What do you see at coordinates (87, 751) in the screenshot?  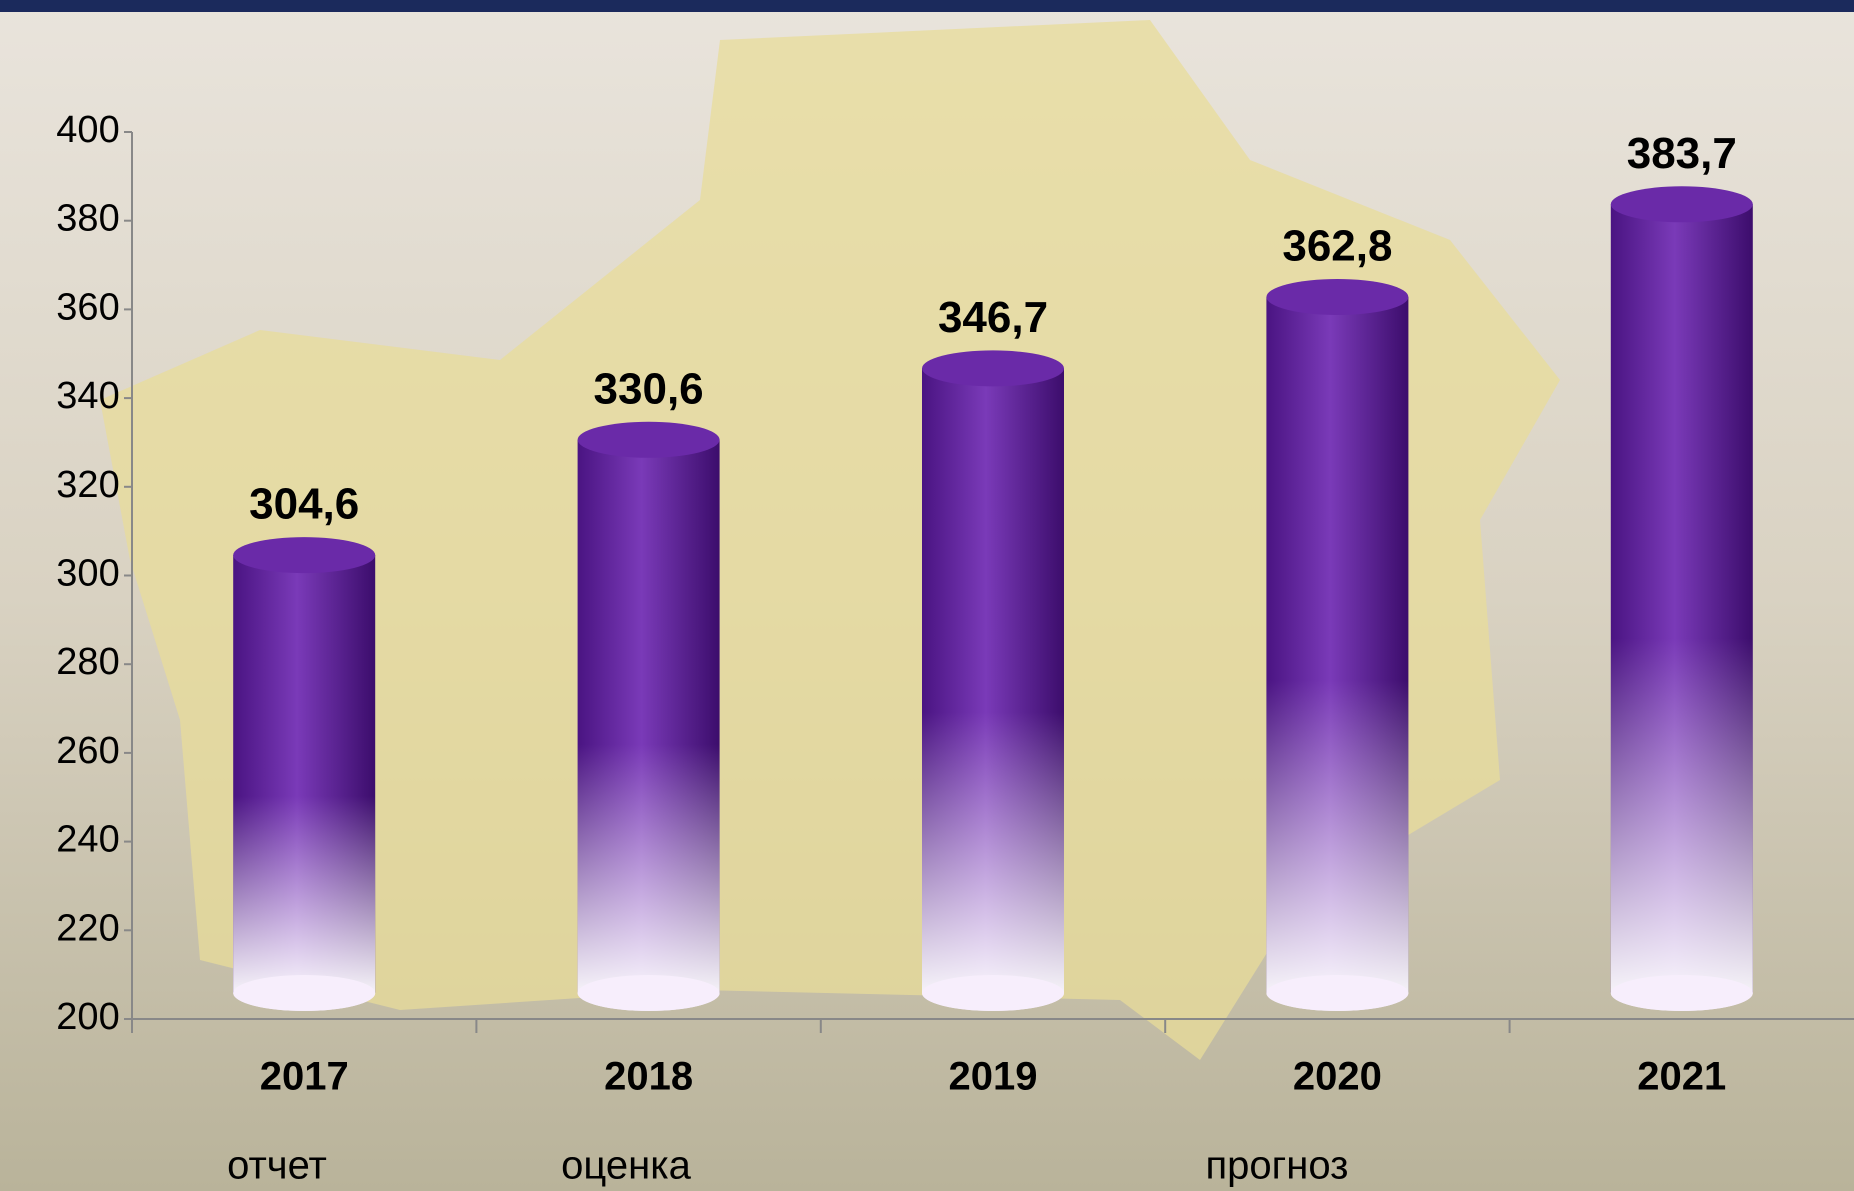 I see `y-tick-label: 260` at bounding box center [87, 751].